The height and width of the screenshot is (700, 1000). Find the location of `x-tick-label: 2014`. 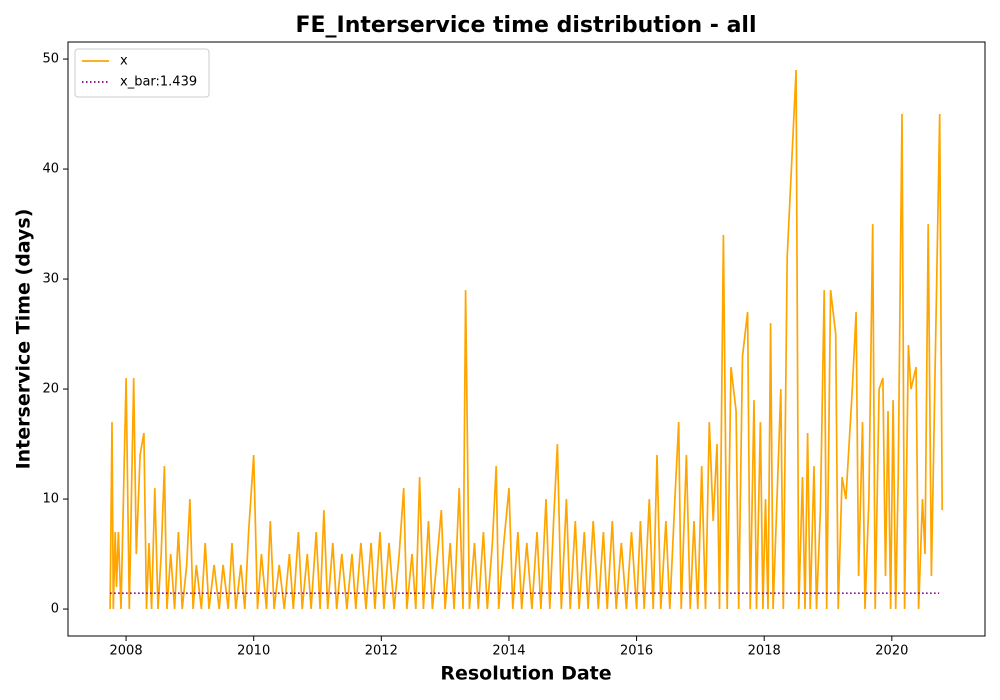

x-tick-label: 2014 is located at coordinates (508, 651).